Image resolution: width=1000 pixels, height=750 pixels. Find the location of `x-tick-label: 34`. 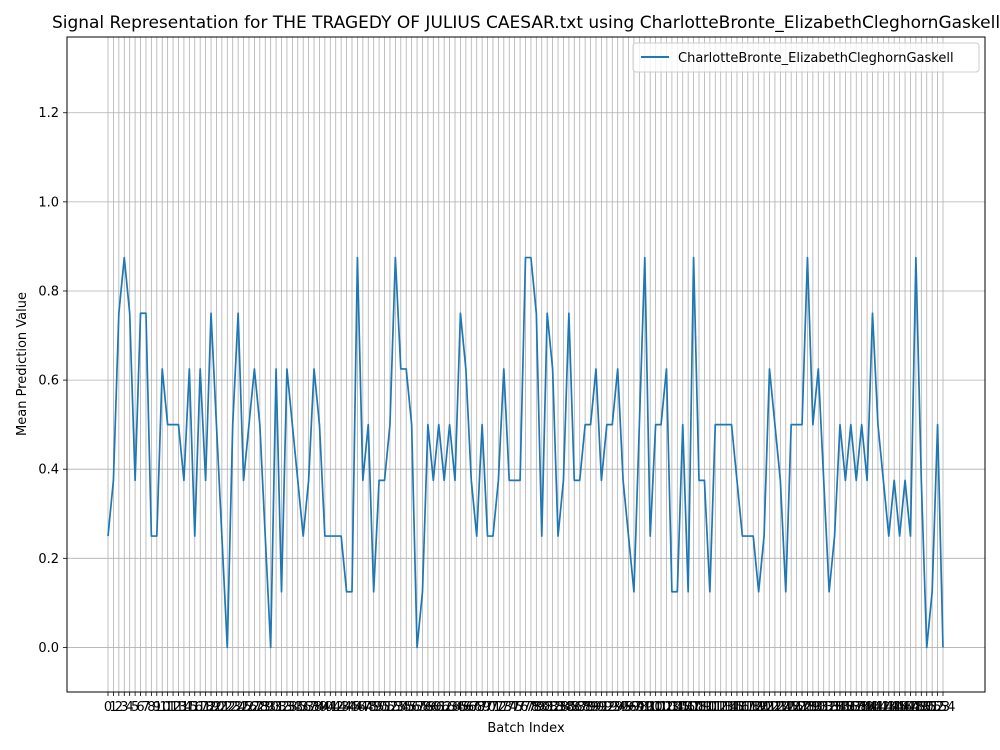

x-tick-label: 34 is located at coordinates (292, 707).